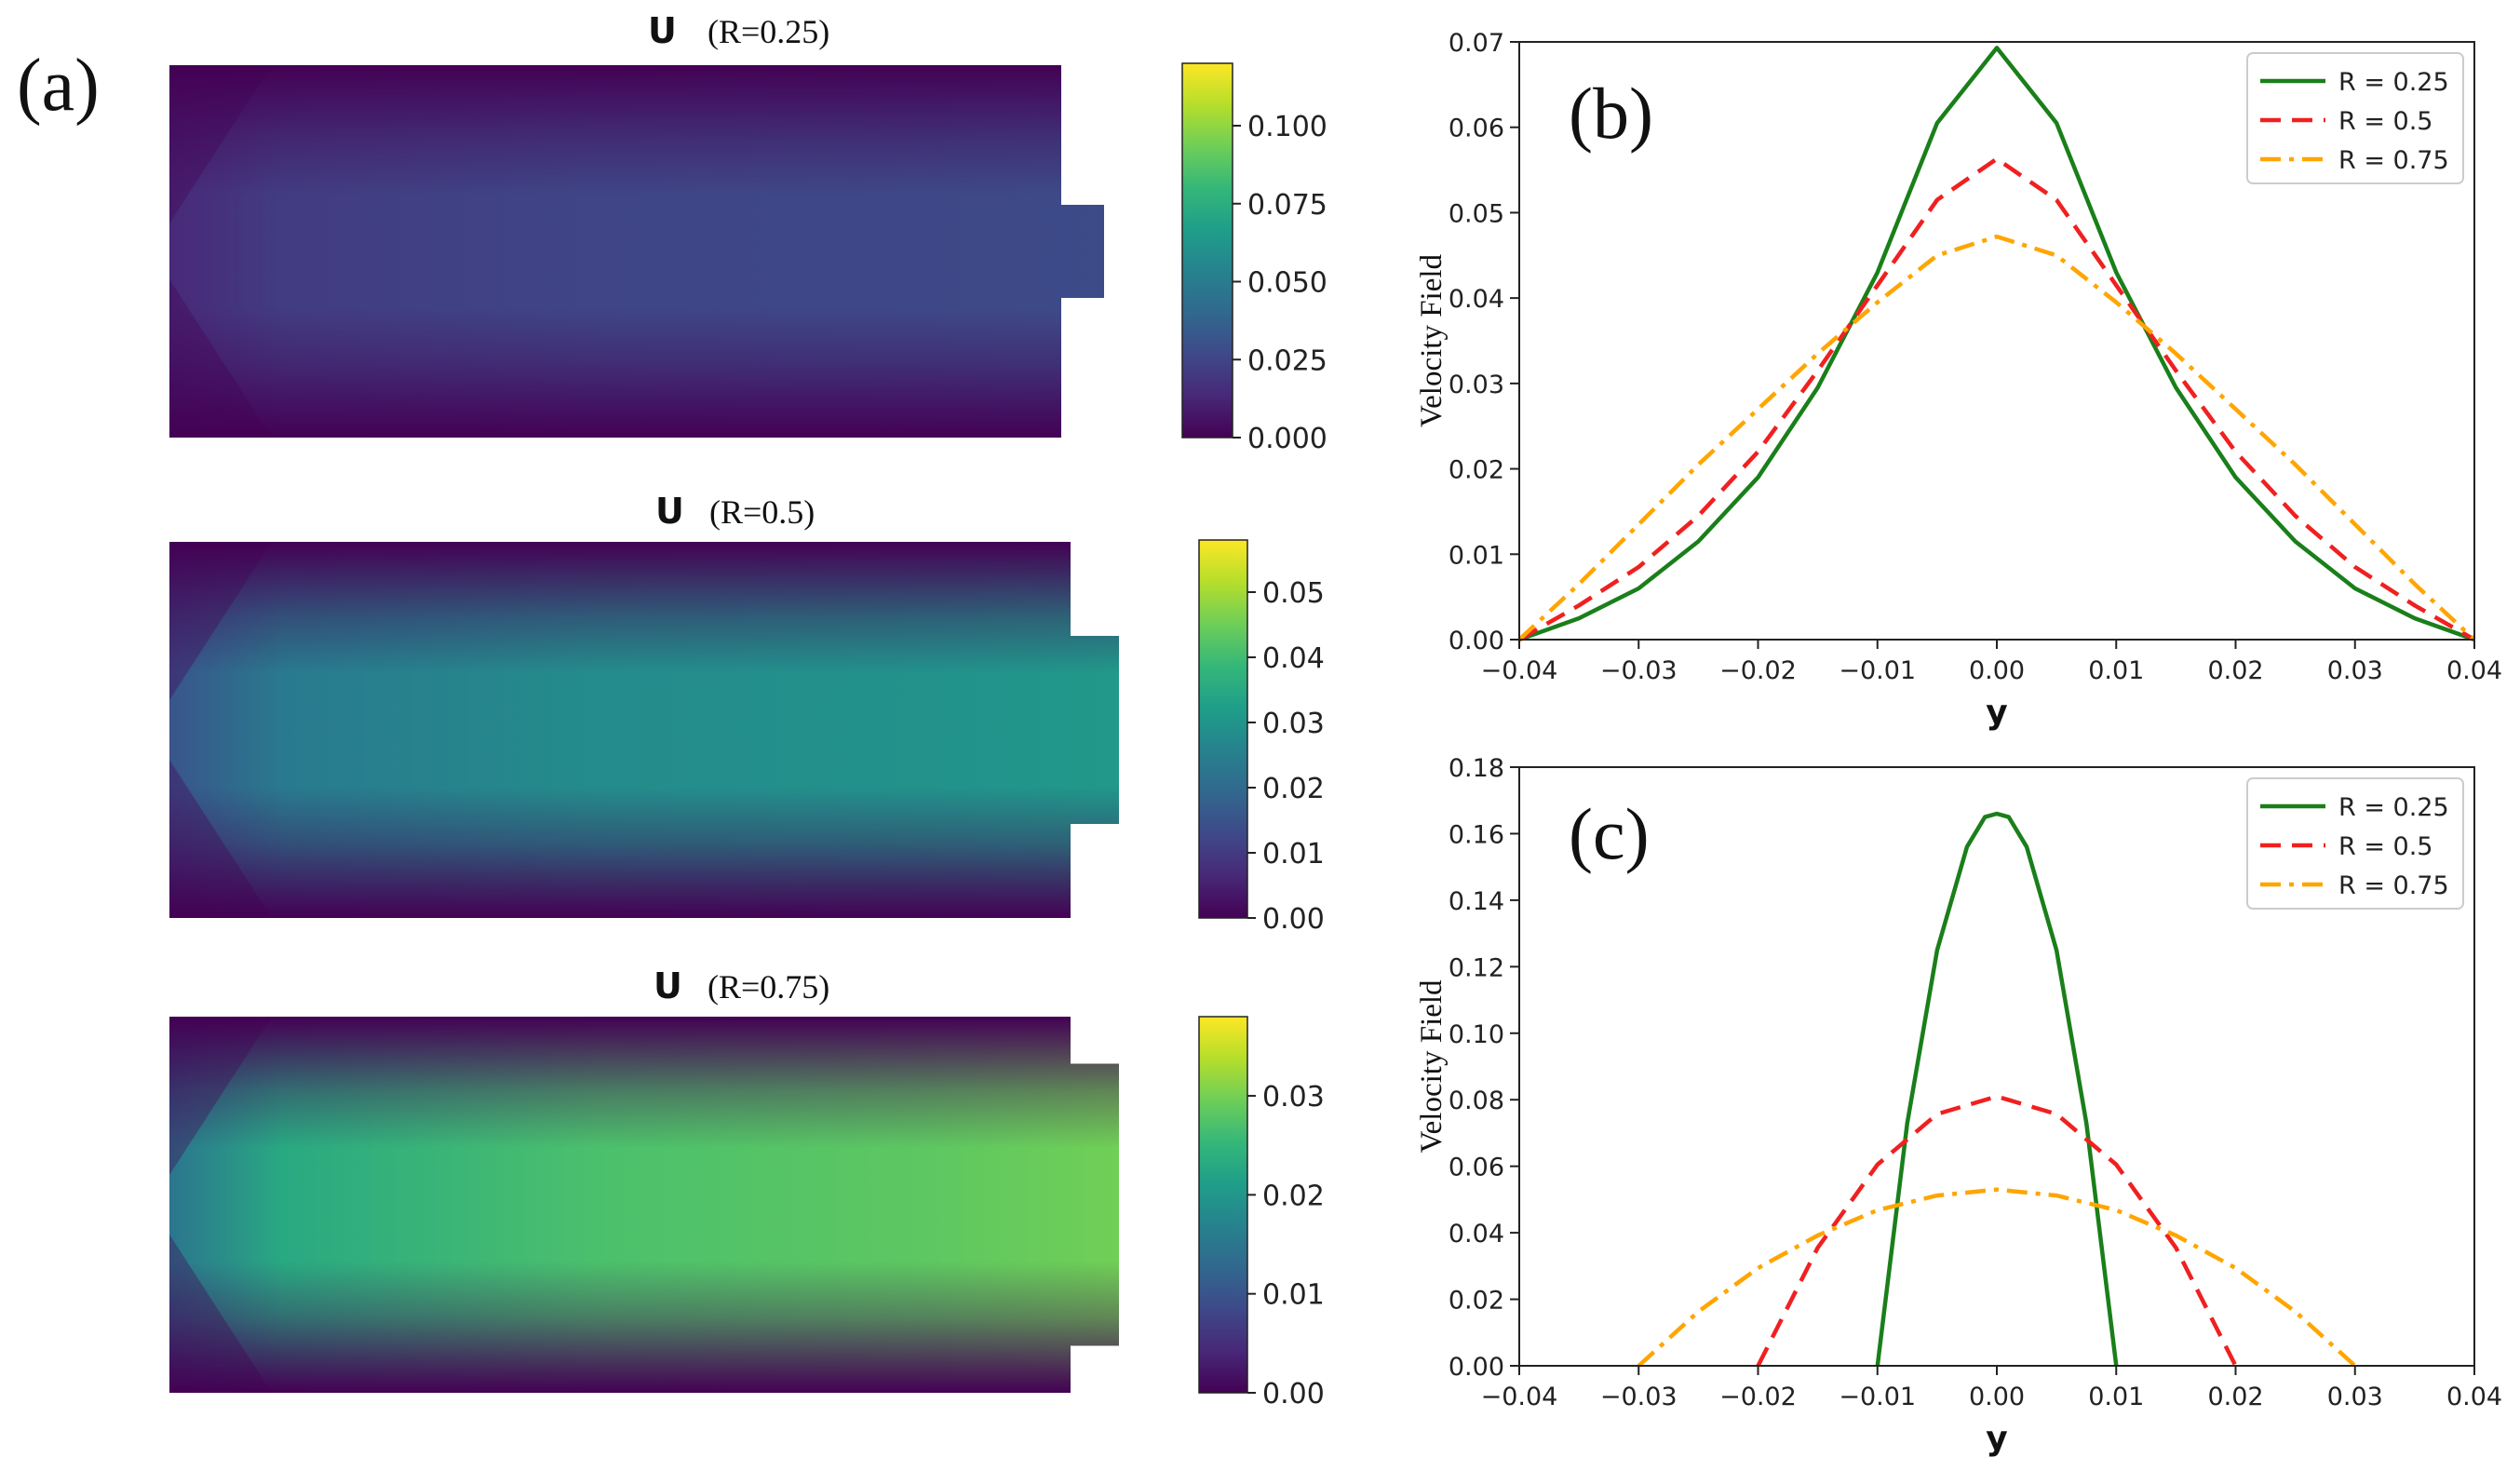 The image size is (2520, 1471). What do you see at coordinates (1287, 360) in the screenshot?
I see `colorbar-tick-label: 0.025` at bounding box center [1287, 360].